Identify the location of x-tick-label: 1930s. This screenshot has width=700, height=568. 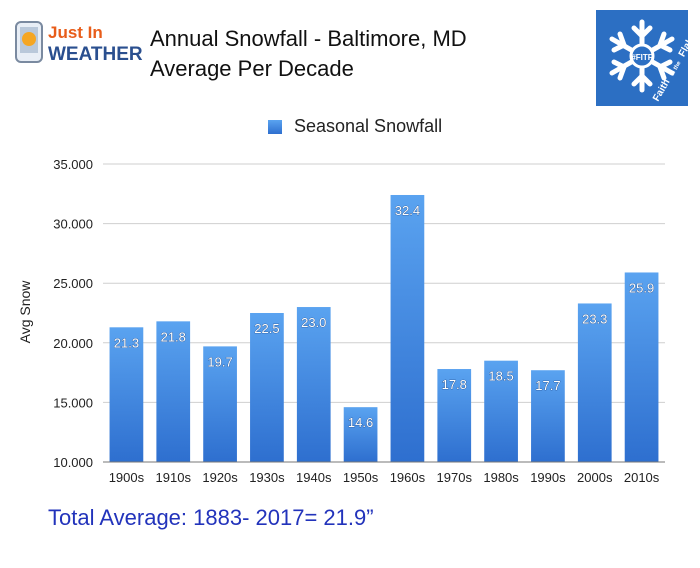
(267, 477).